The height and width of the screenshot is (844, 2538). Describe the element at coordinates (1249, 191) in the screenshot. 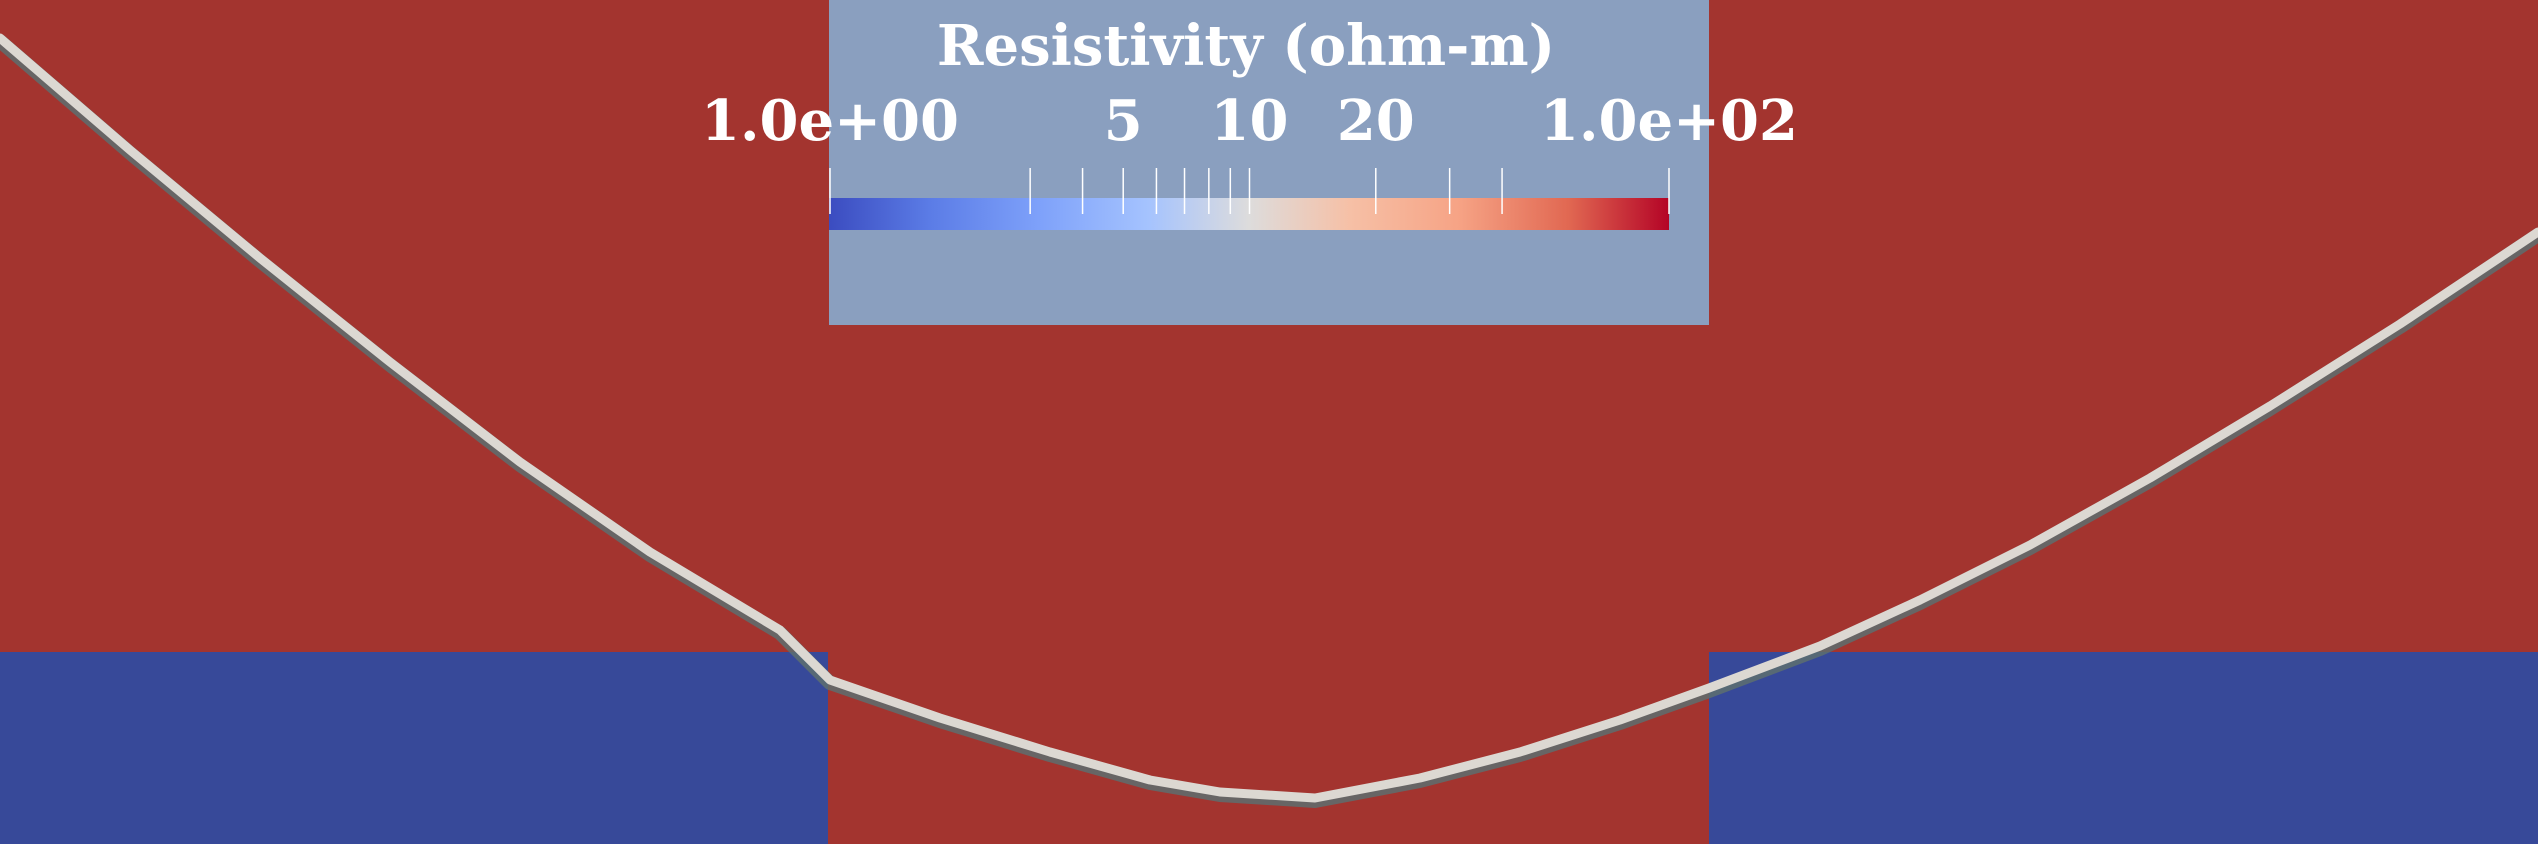

I see `colorbar-ticks` at that location.